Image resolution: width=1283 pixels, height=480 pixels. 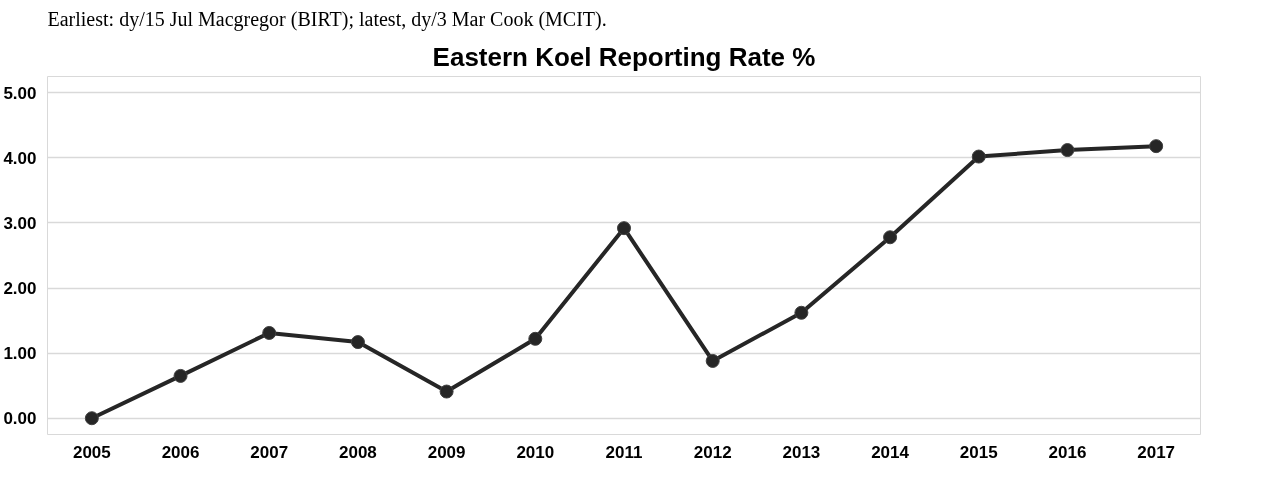 What do you see at coordinates (446, 452) in the screenshot?
I see `x-tick-label: 2009` at bounding box center [446, 452].